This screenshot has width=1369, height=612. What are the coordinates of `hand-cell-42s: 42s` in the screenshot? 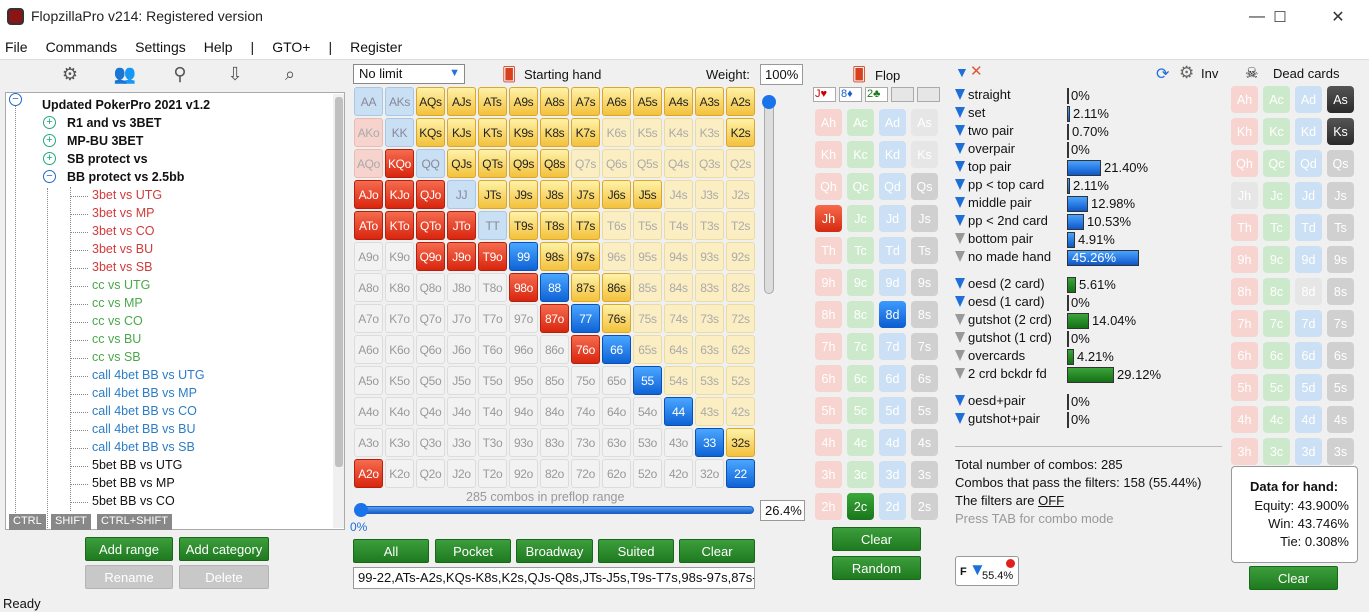 It's located at (740, 411).